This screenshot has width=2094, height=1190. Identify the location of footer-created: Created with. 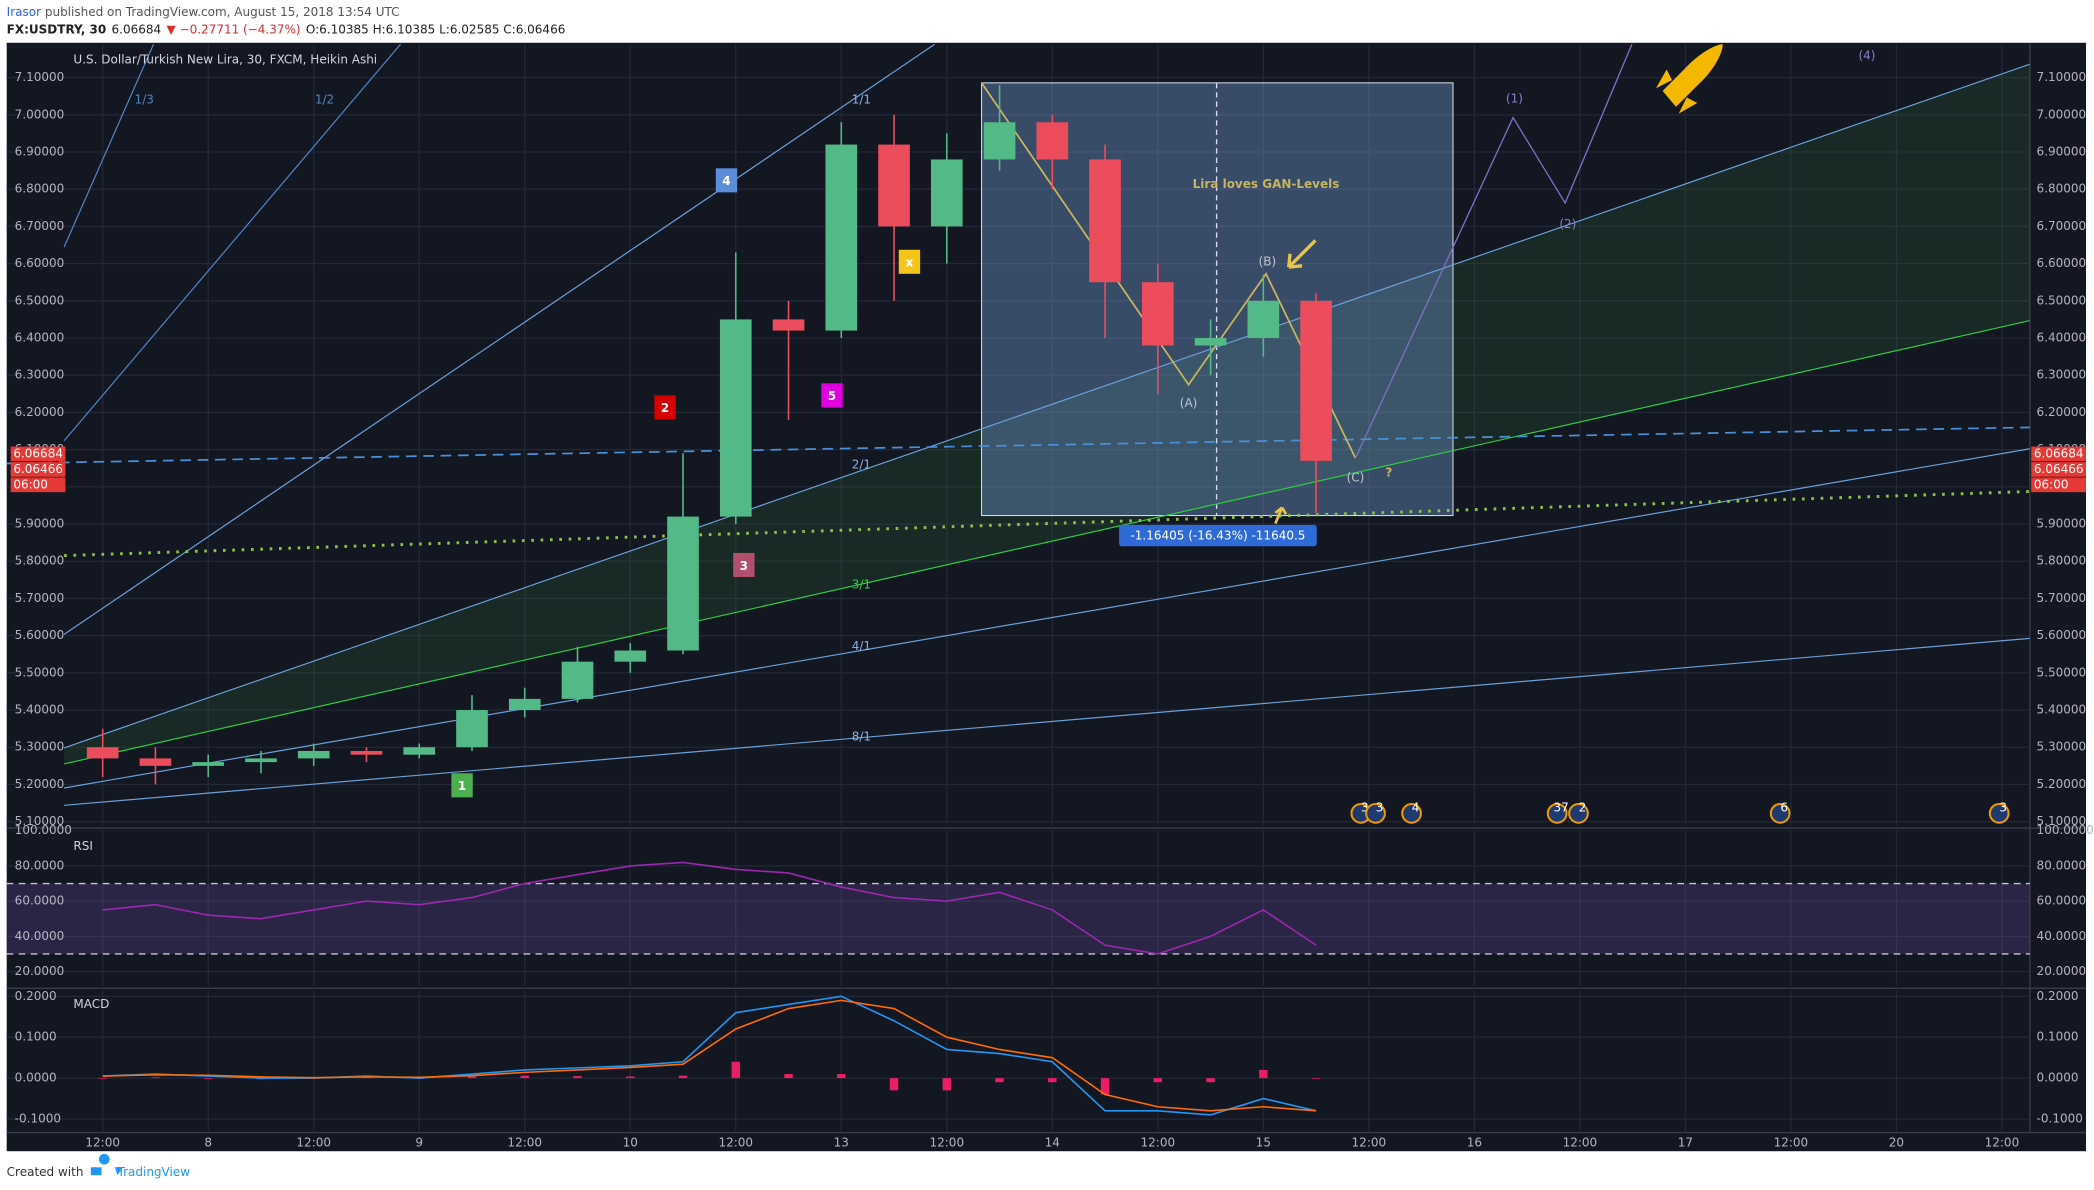
(45, 1172).